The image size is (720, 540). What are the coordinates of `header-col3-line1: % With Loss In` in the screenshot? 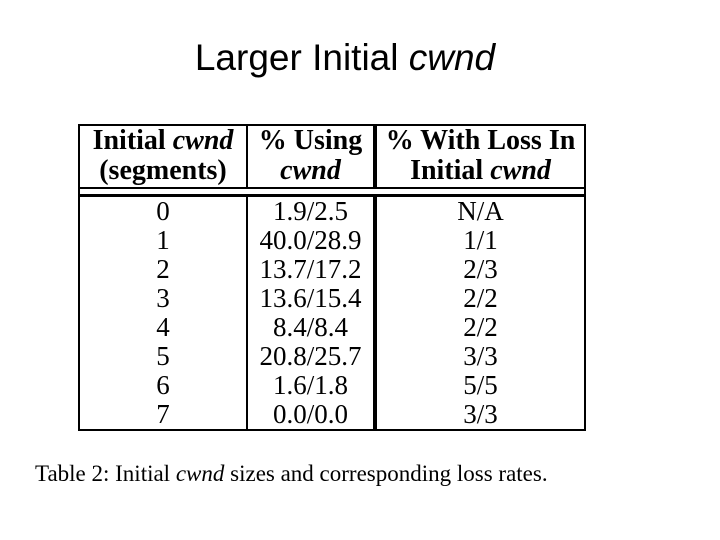 It's located at (480, 140).